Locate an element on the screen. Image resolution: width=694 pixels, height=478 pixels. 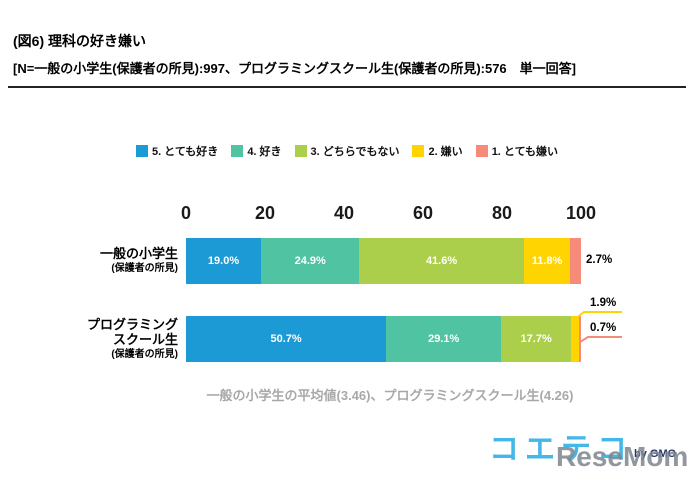
legend-item: 2. 嫌い is located at coordinates (437, 151).